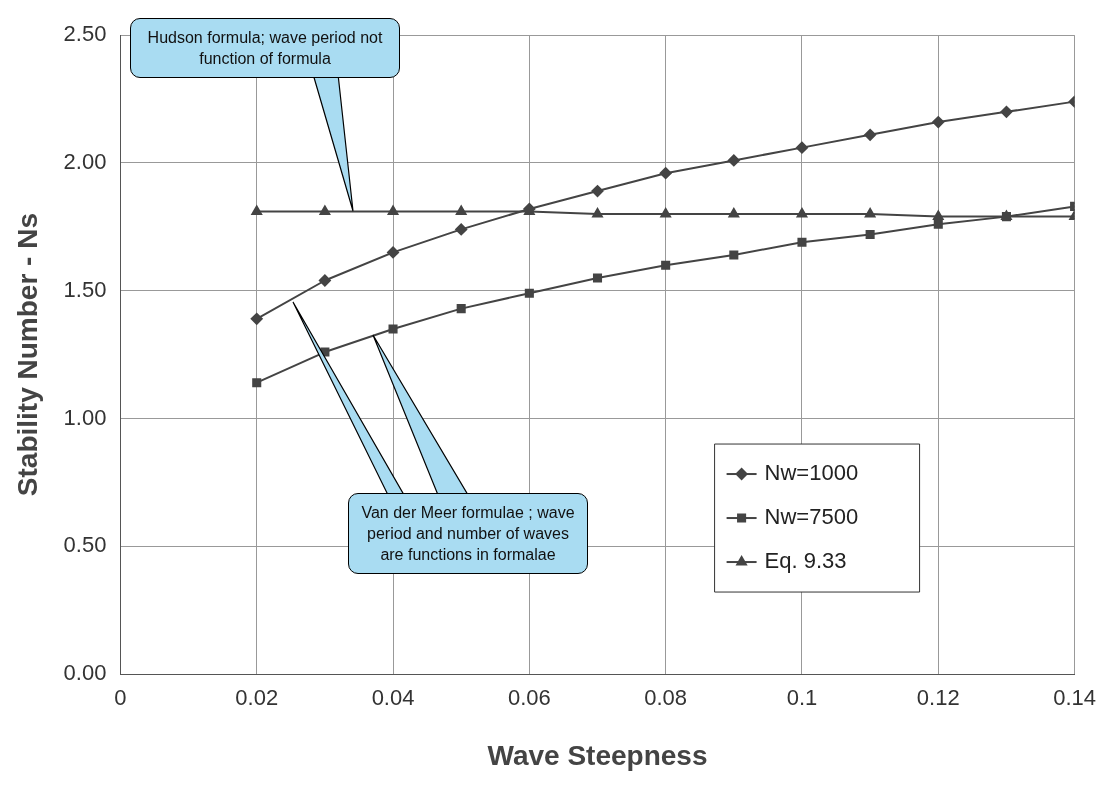 The image size is (1120, 789). What do you see at coordinates (666, 698) in the screenshot?
I see `x-tick-label: 0.08` at bounding box center [666, 698].